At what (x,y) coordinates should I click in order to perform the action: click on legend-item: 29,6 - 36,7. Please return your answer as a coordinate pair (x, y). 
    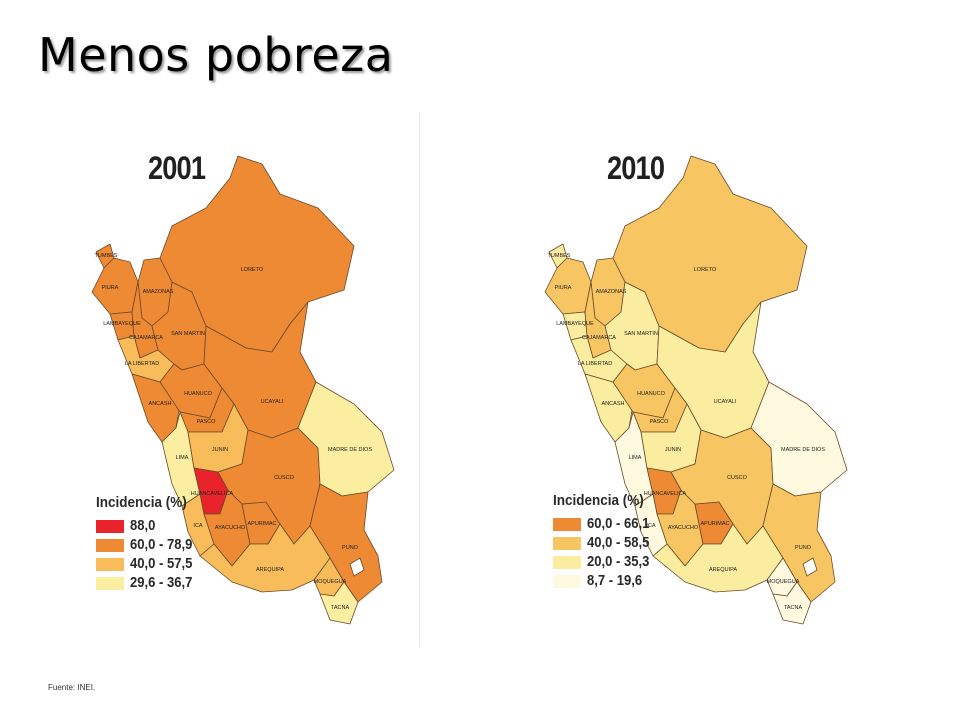
    Looking at the image, I should click on (147, 583).